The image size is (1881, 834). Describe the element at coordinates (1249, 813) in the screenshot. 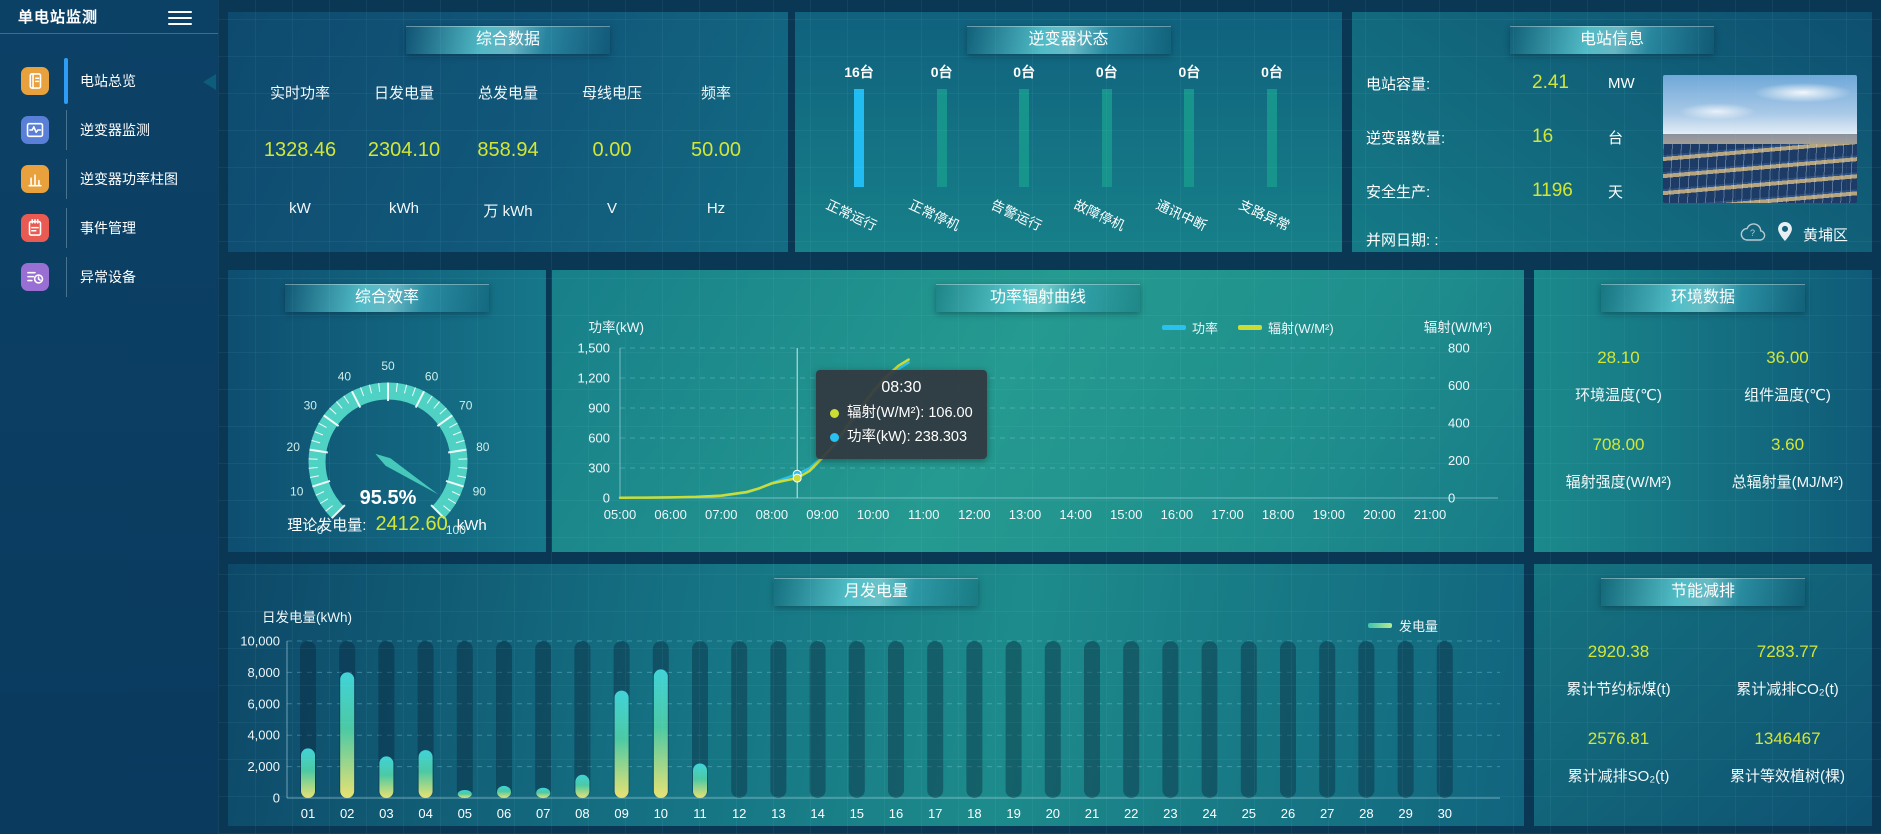

I see `svg-text: 25` at that location.